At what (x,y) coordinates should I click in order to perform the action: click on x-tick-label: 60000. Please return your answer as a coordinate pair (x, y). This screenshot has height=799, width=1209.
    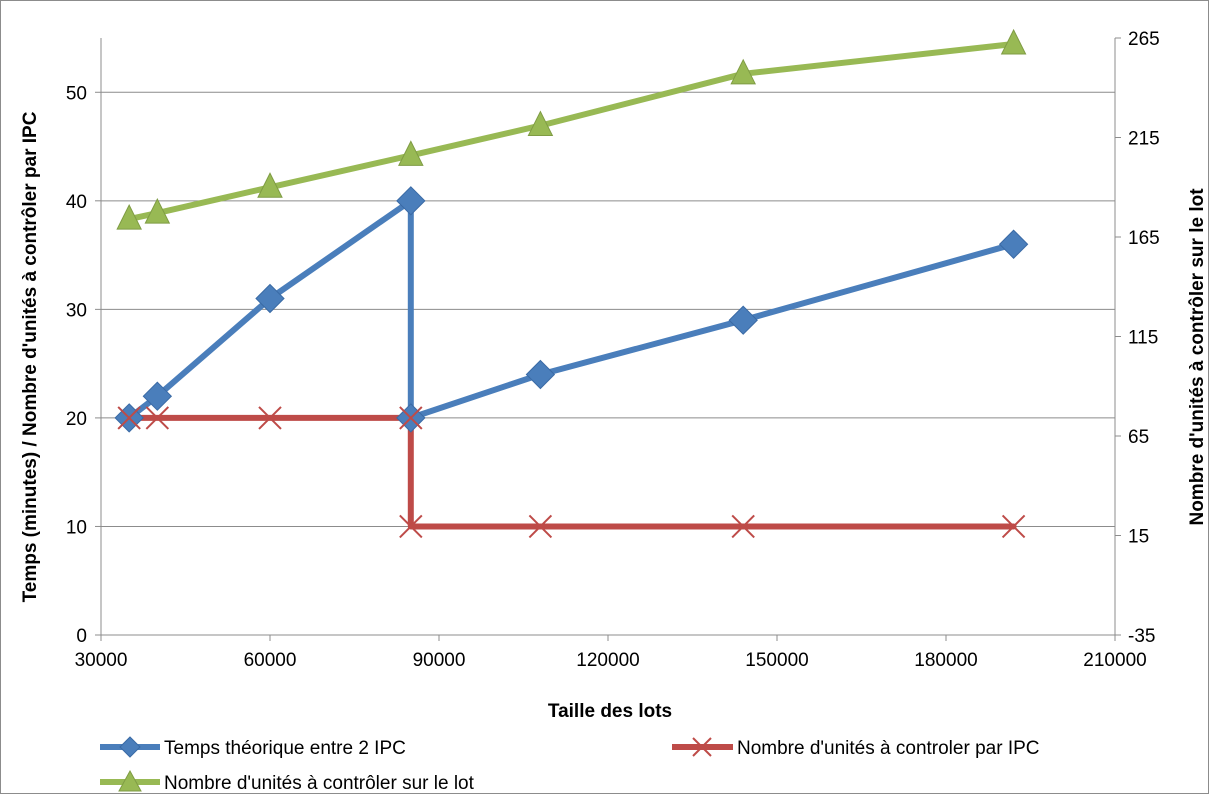
    Looking at the image, I should click on (270, 660).